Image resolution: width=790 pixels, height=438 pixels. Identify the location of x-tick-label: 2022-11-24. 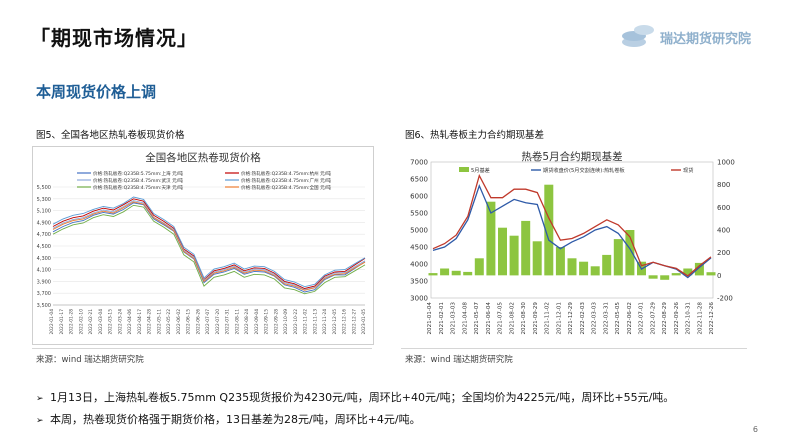
(325, 322).